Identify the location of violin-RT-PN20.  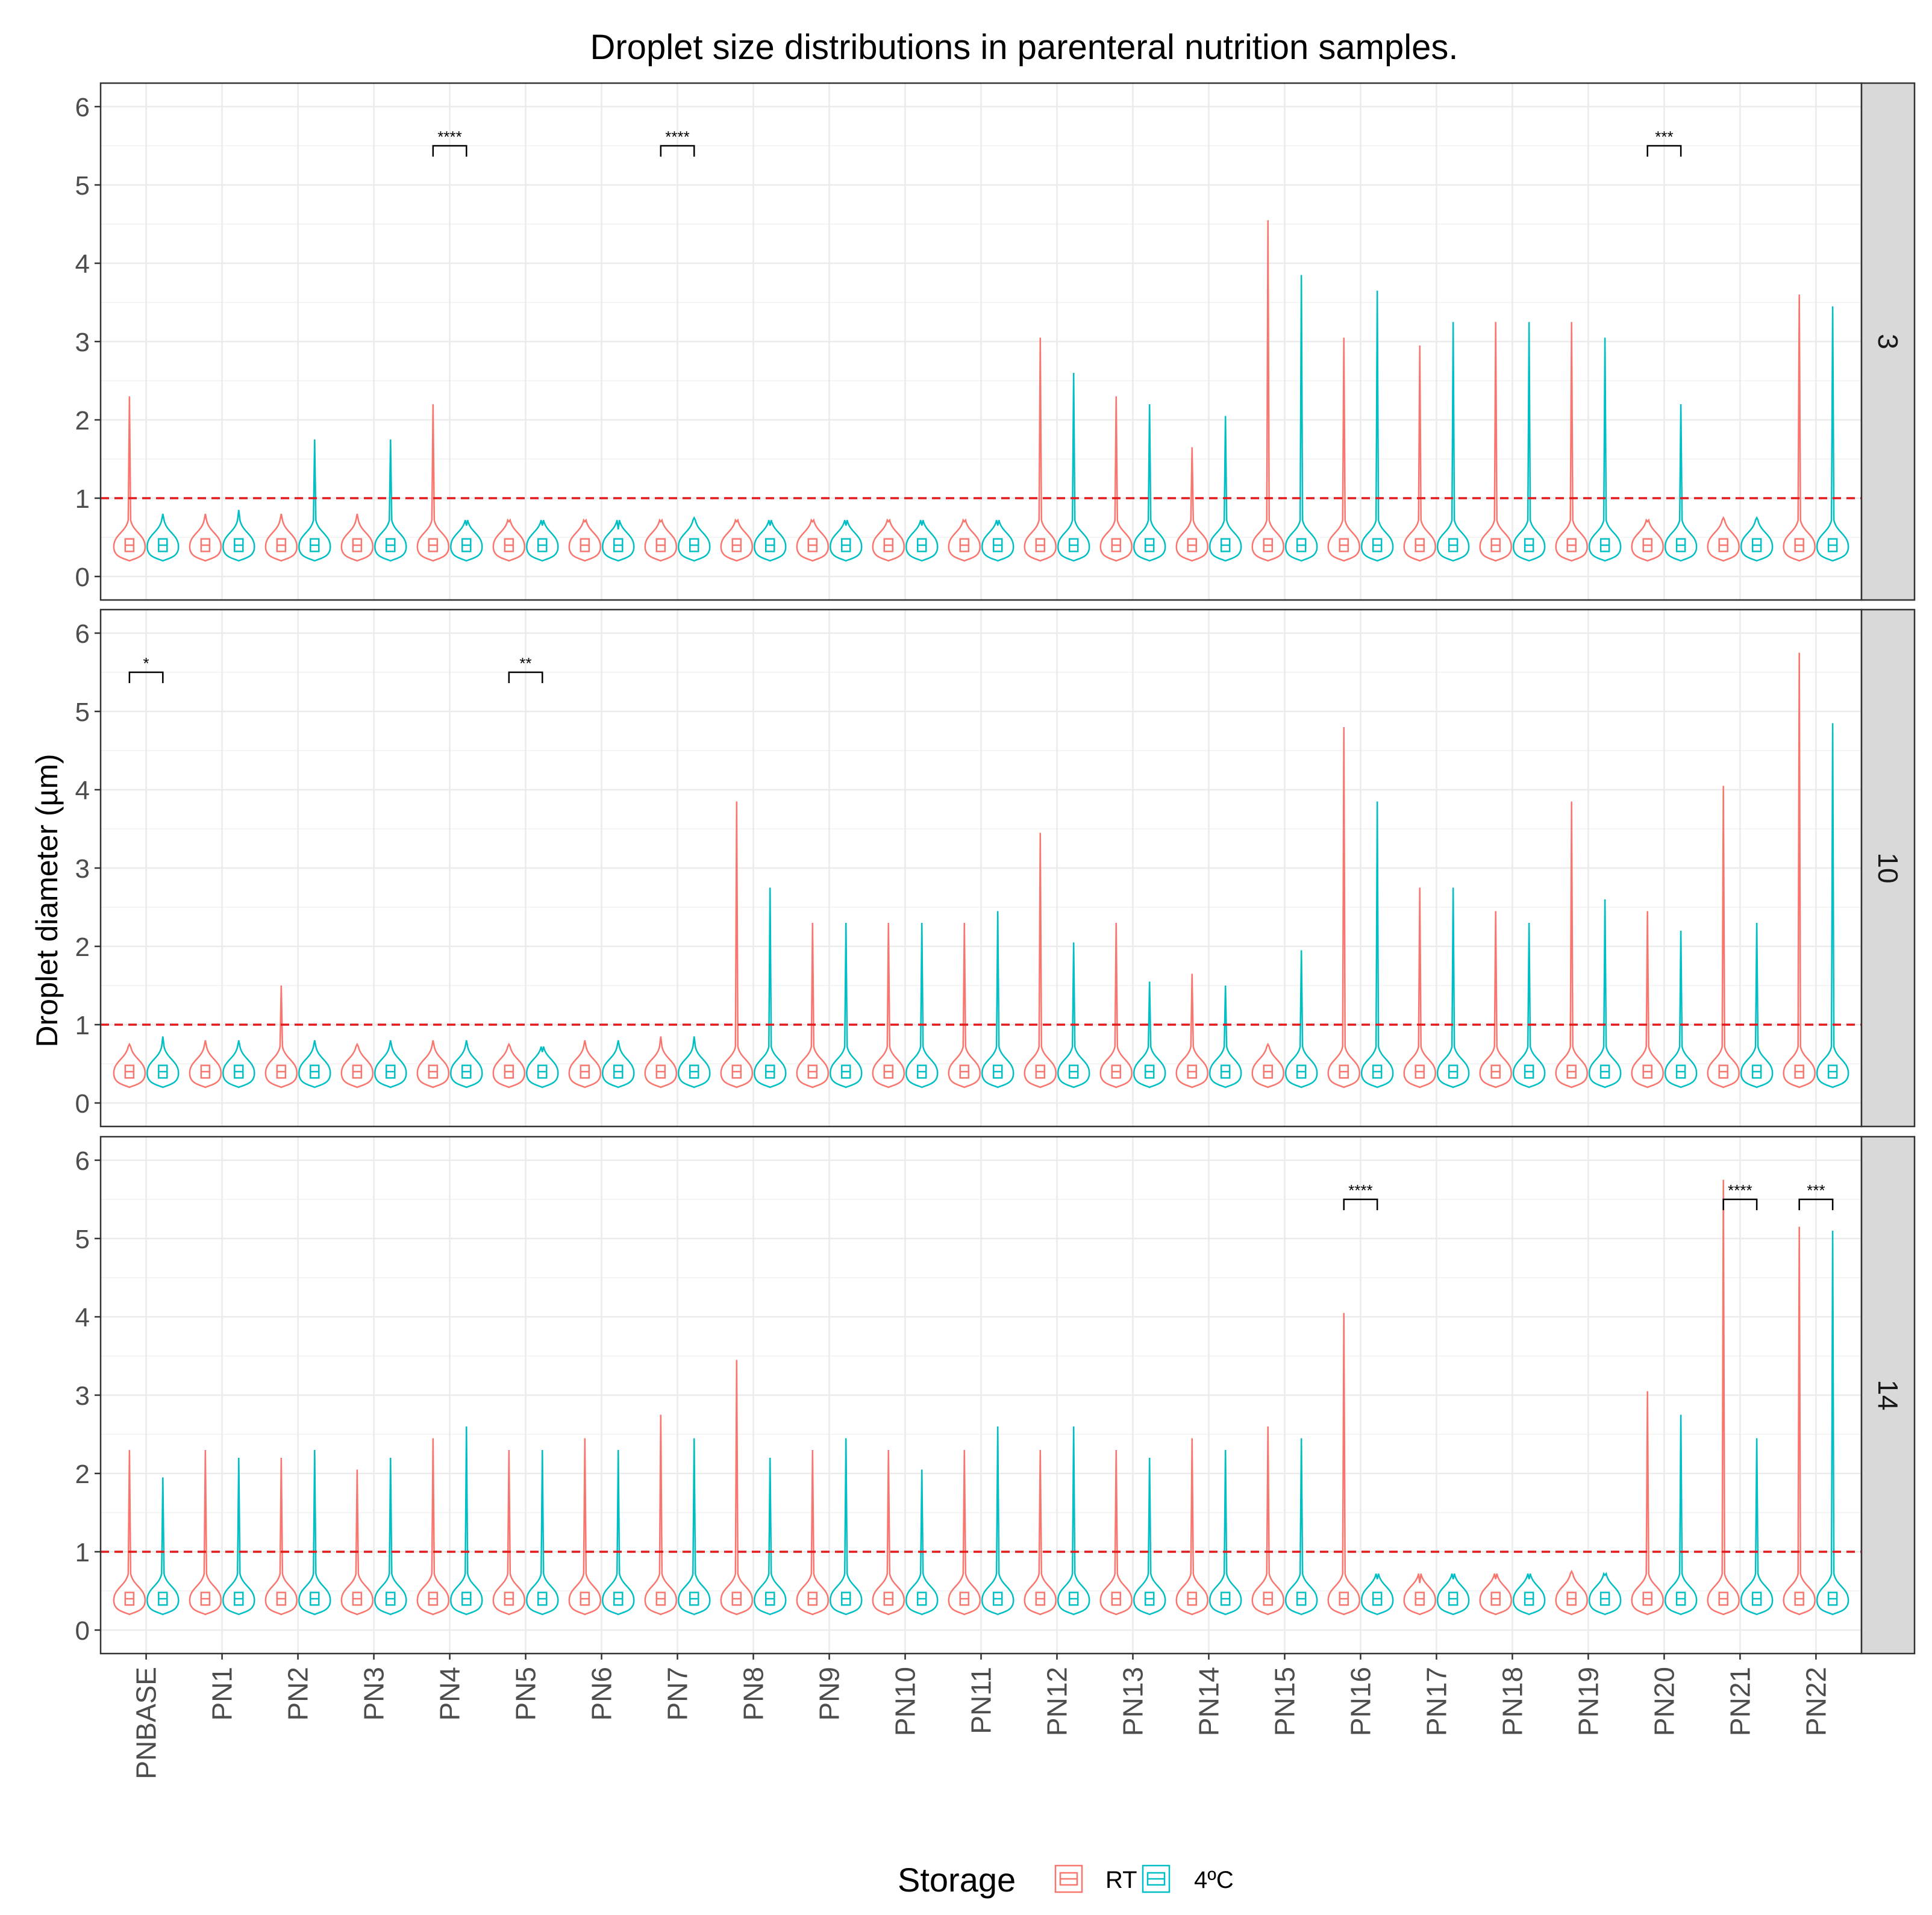
(1648, 1000).